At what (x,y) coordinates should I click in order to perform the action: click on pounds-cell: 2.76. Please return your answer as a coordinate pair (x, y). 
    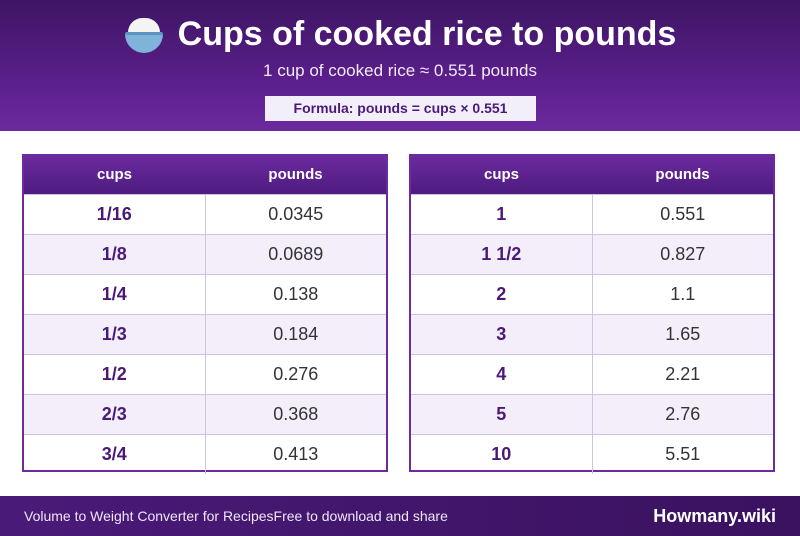
    Looking at the image, I should click on (683, 414).